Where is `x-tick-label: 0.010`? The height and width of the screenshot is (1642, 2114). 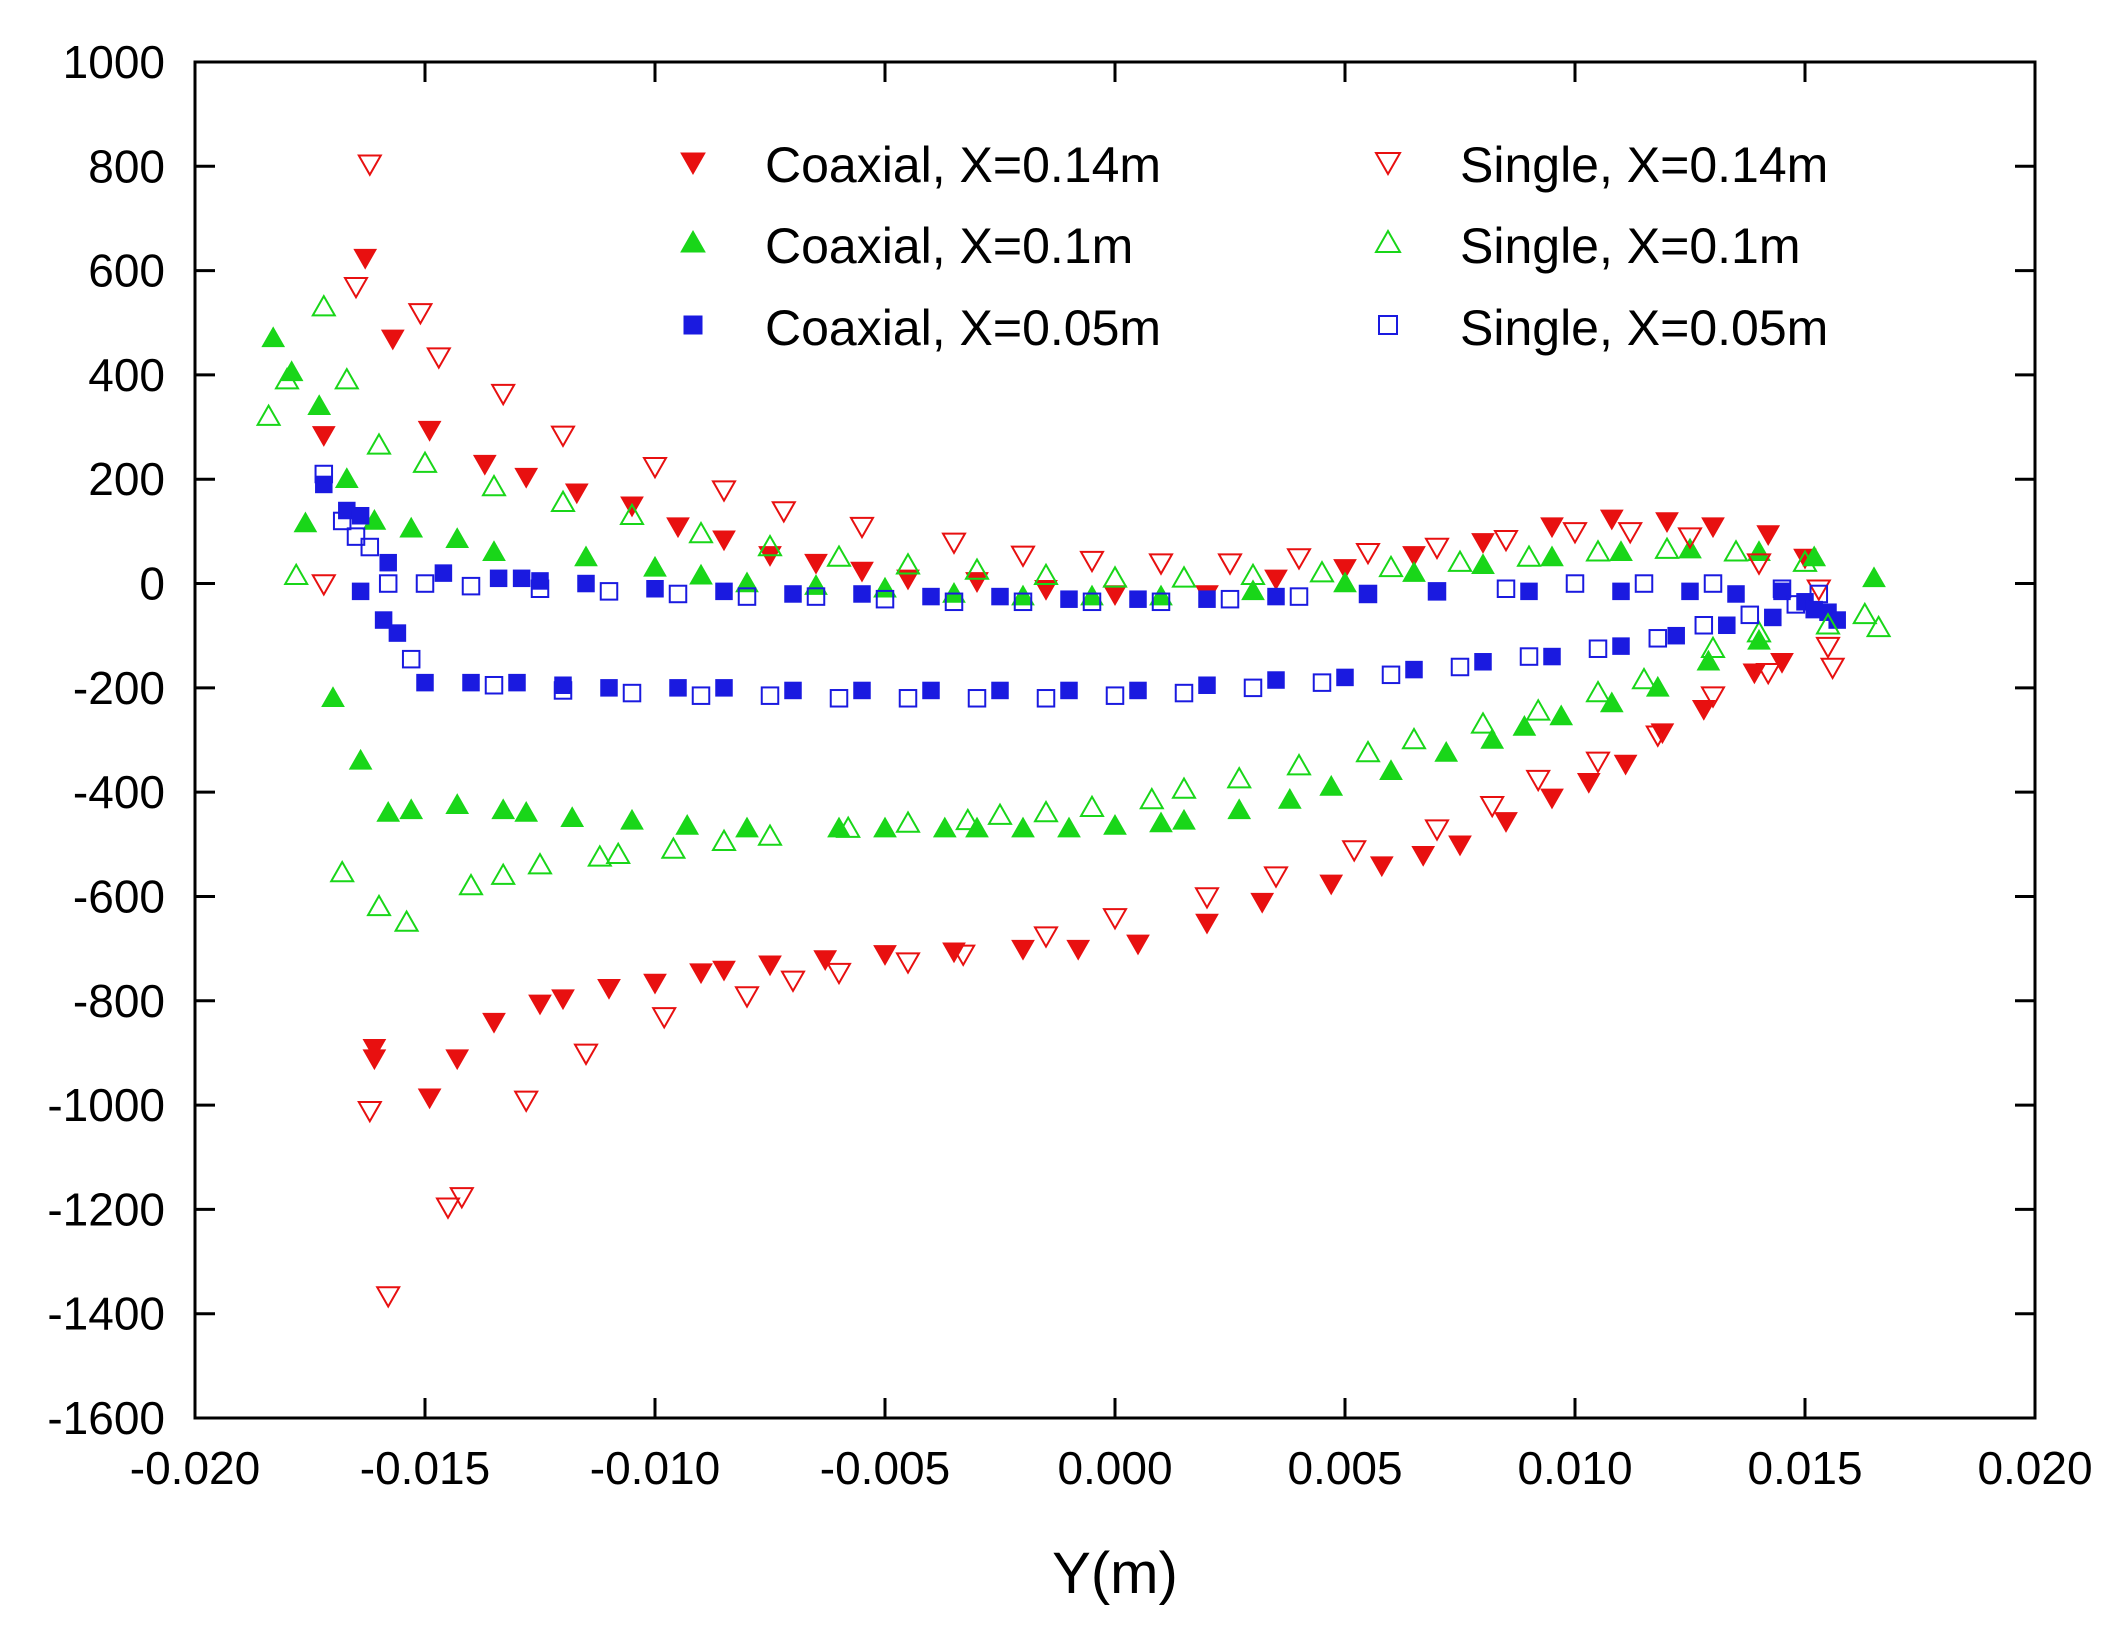
x-tick-label: 0.010 is located at coordinates (1574, 1468).